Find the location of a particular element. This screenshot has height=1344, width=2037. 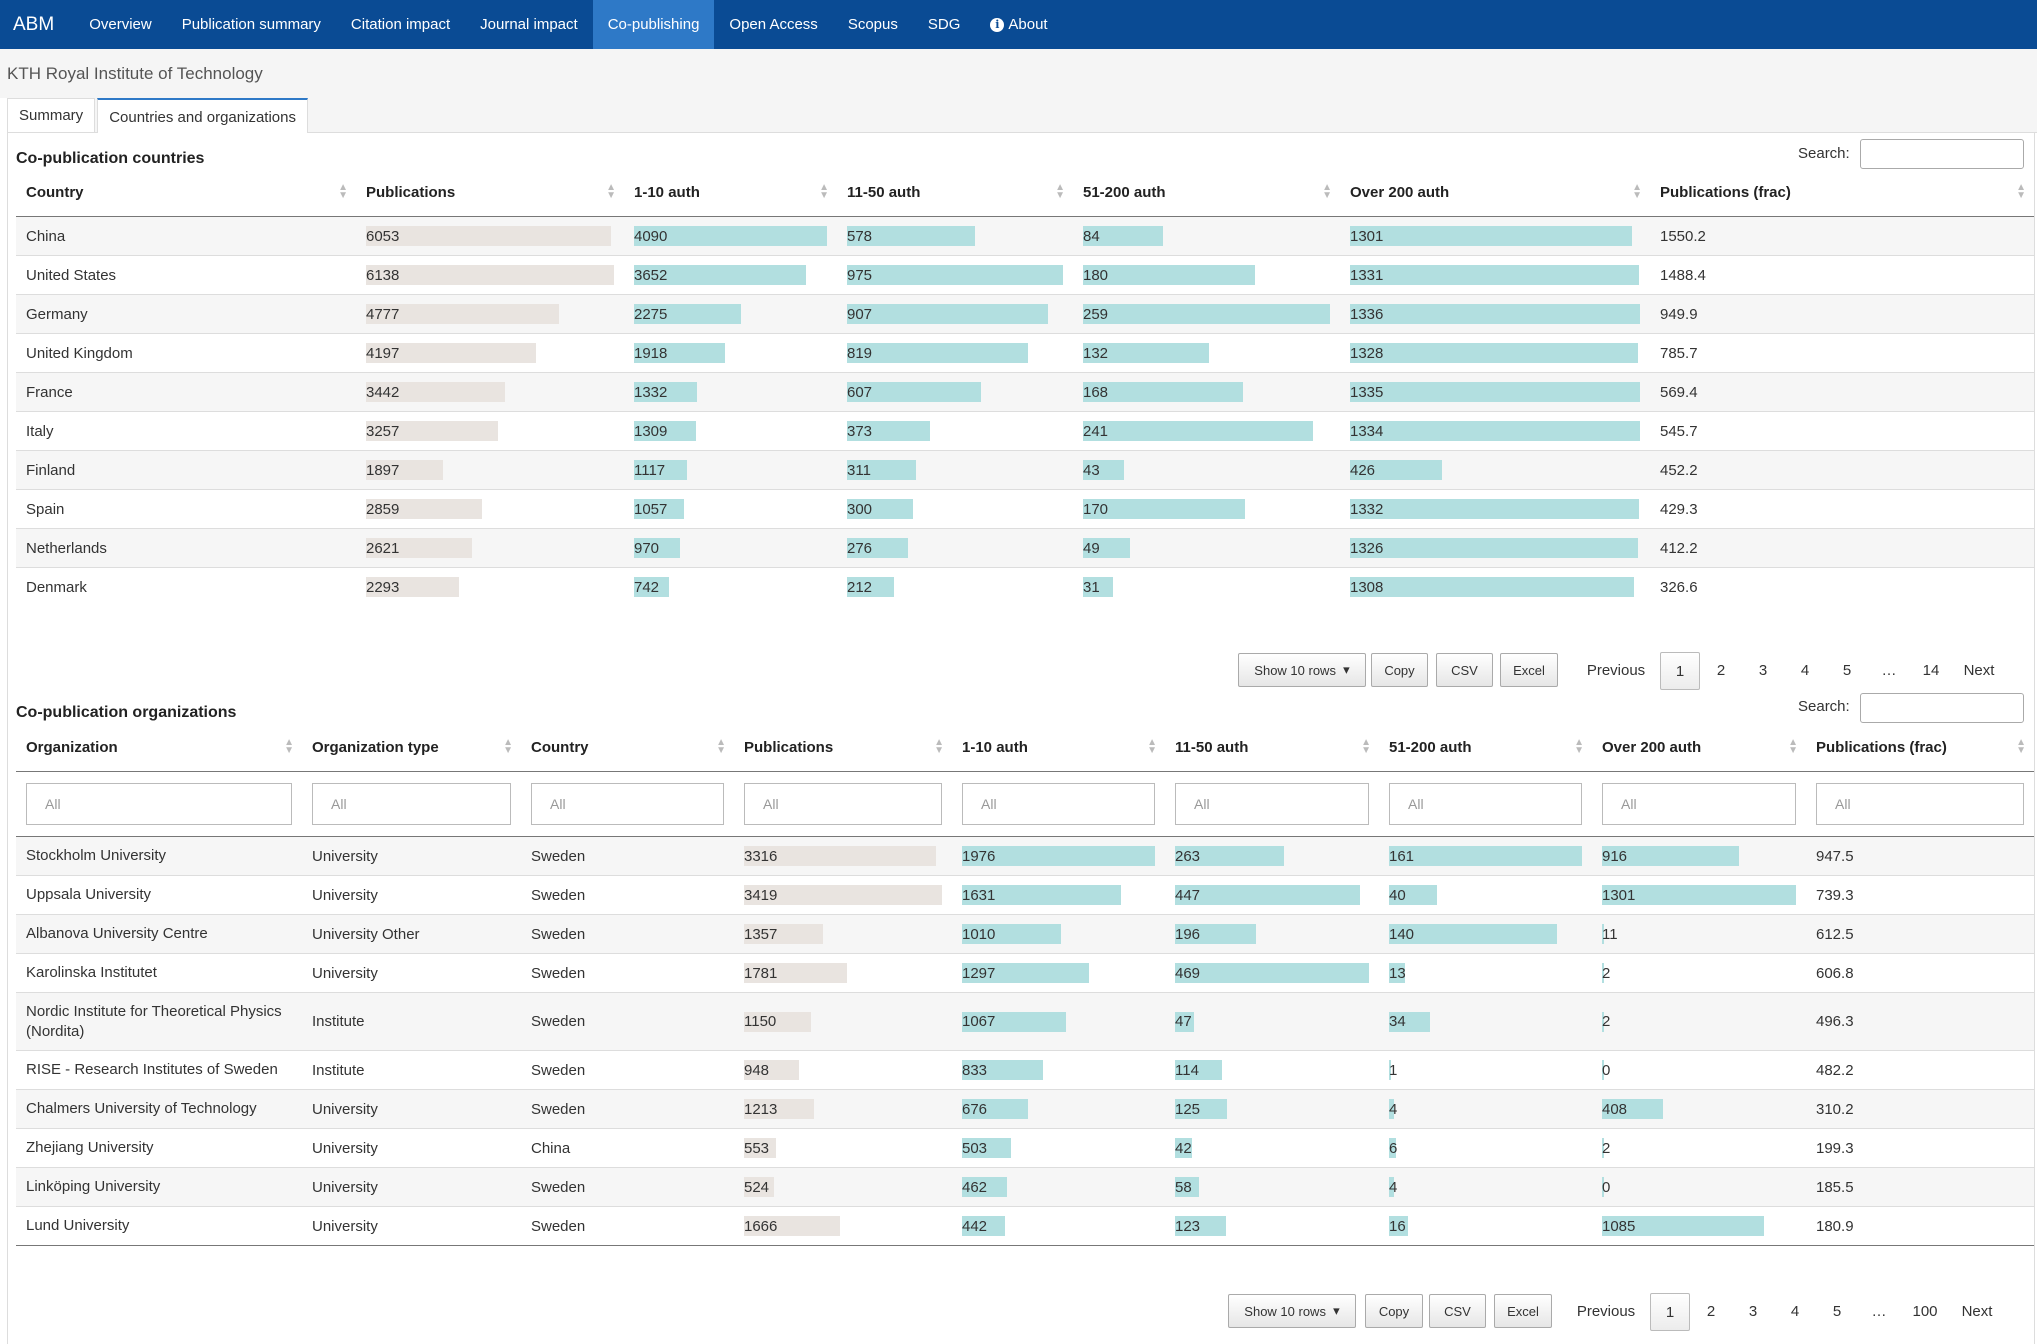

orgs-csv-button: CSV is located at coordinates (1457, 1311).